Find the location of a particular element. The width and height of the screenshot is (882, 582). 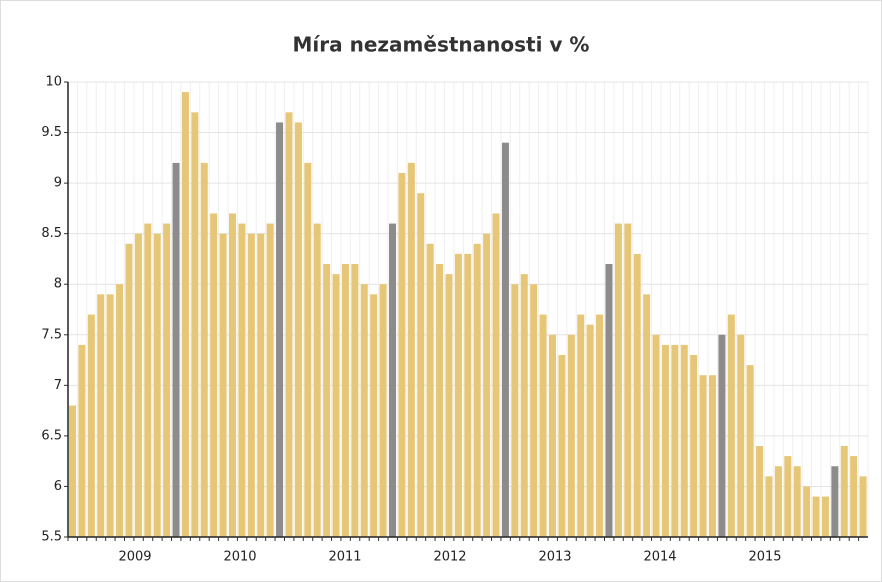

x-tick-label: 2012 is located at coordinates (449, 557).